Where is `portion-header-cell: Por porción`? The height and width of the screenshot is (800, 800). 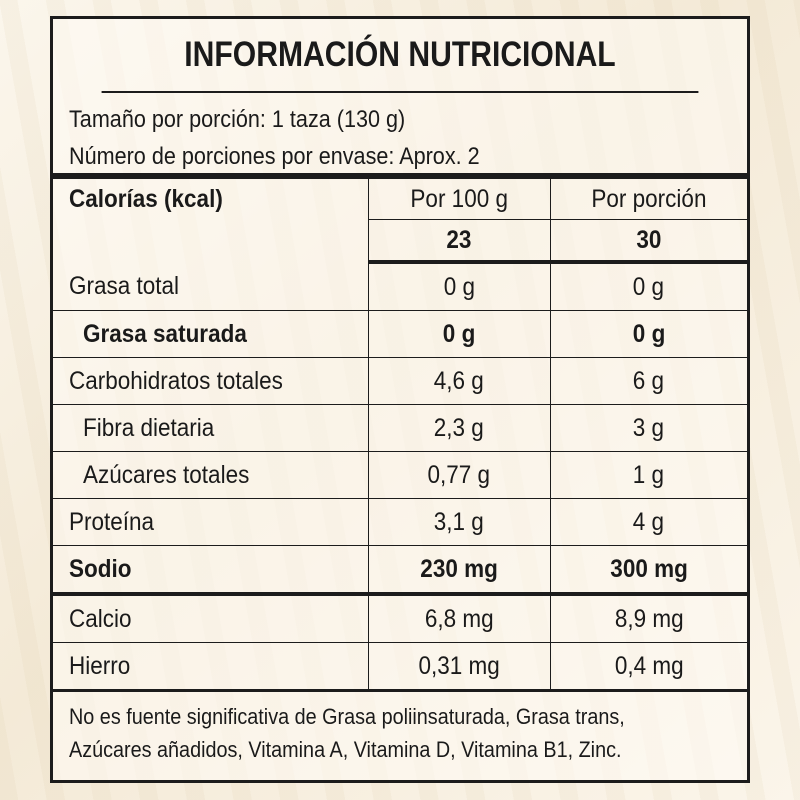 portion-header-cell: Por porción is located at coordinates (648, 199).